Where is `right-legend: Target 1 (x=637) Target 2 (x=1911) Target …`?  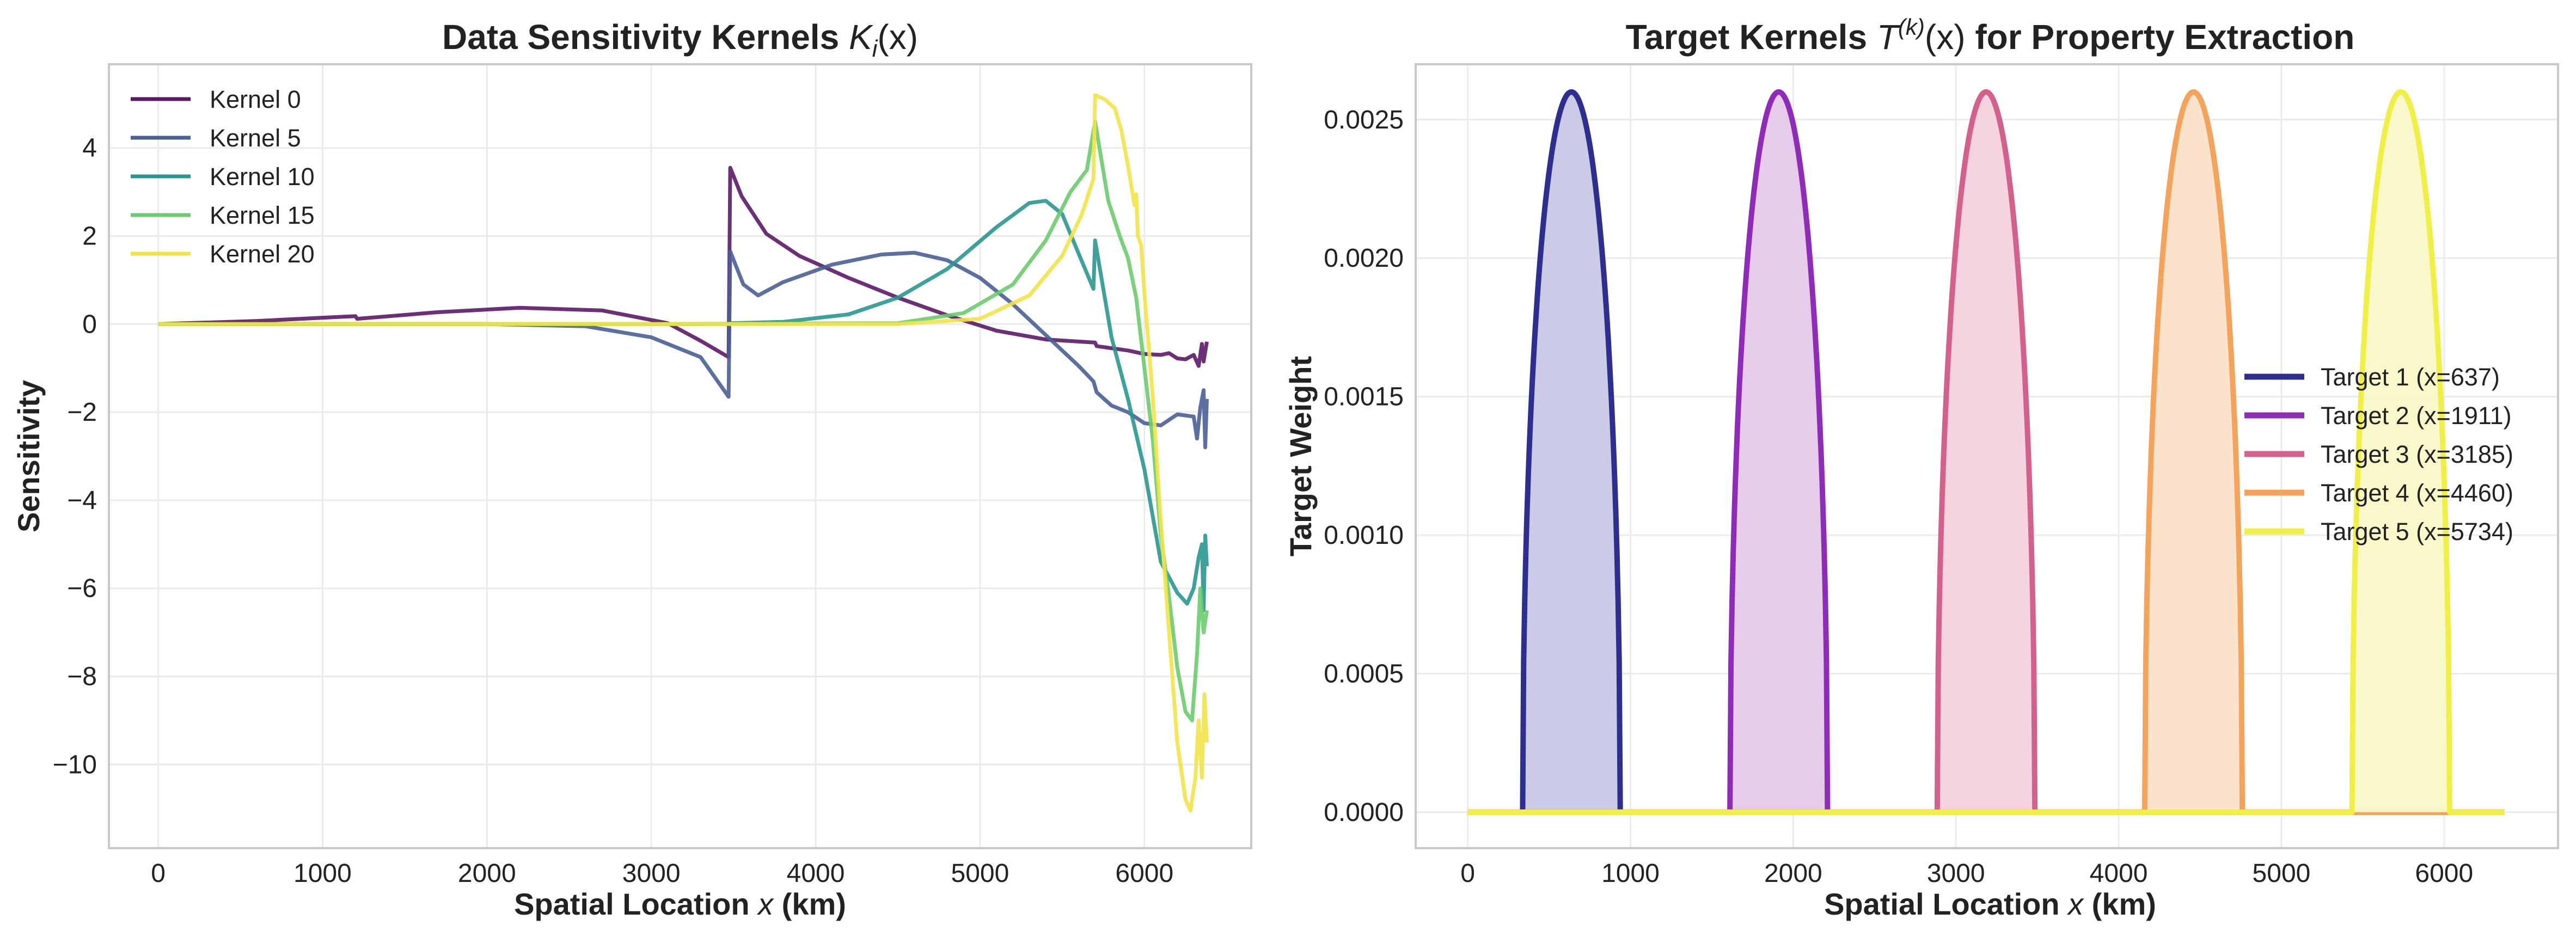 right-legend: Target 1 (x=637) Target 2 (x=1911) Target … is located at coordinates (2378, 454).